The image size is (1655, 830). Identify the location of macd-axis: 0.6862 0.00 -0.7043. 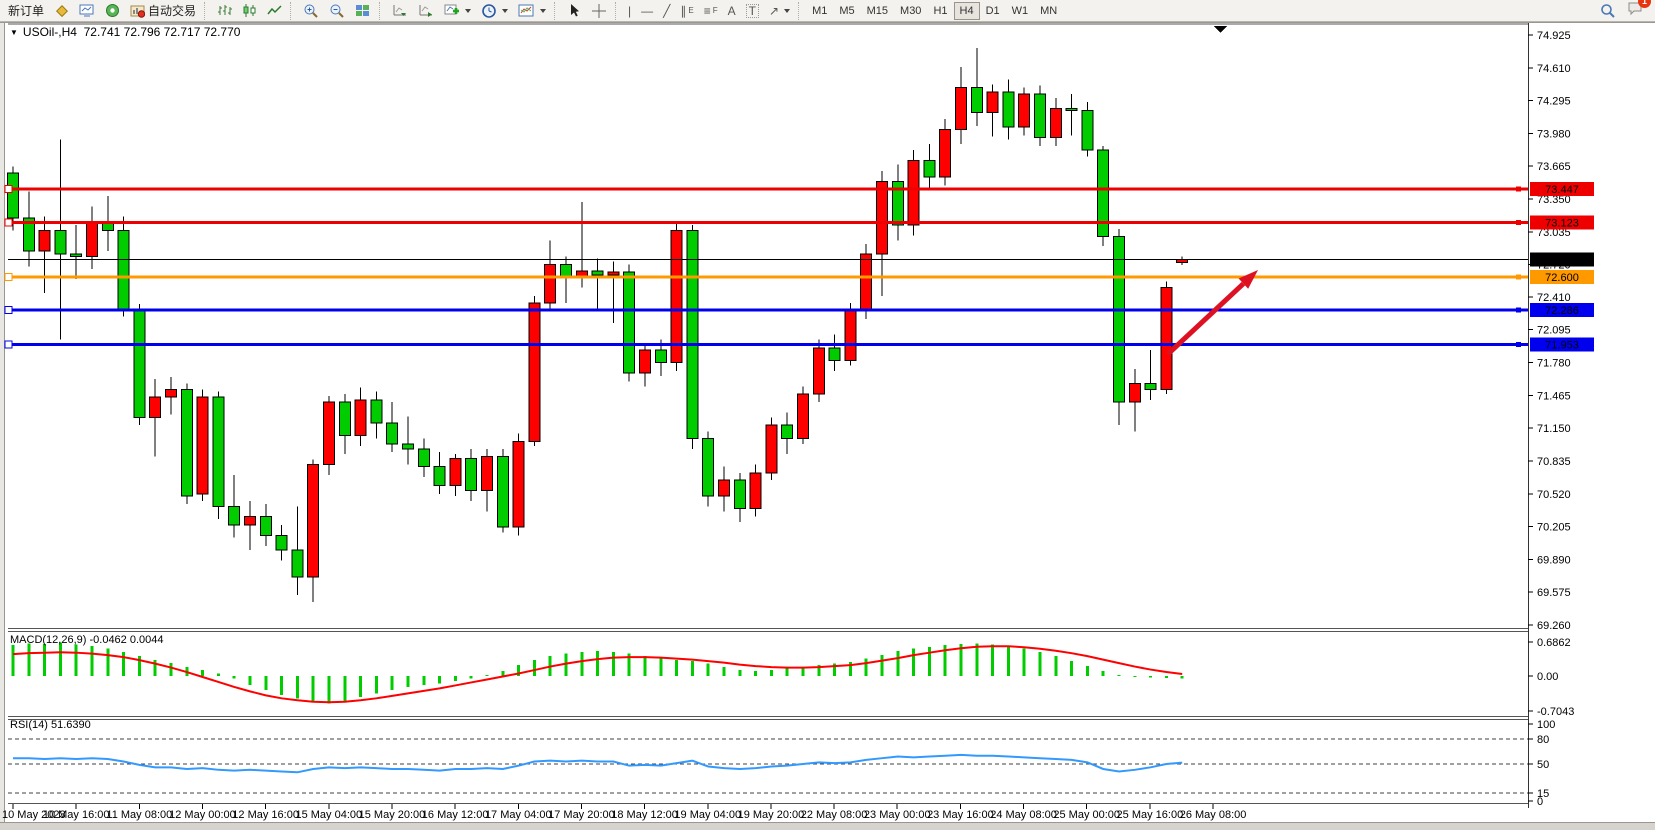
(1551, 677).